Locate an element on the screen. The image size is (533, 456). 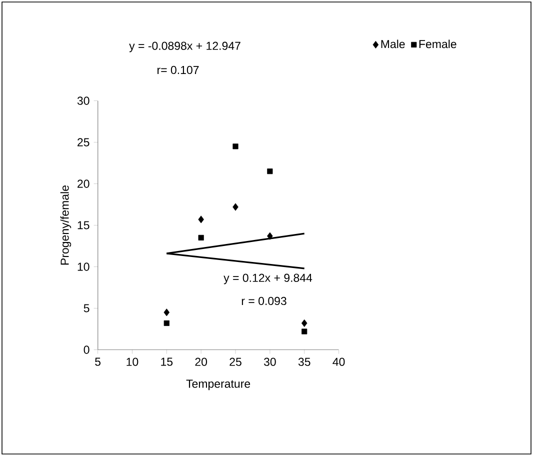
annotation: y = 0.12x + 9.844 is located at coordinates (268, 279).